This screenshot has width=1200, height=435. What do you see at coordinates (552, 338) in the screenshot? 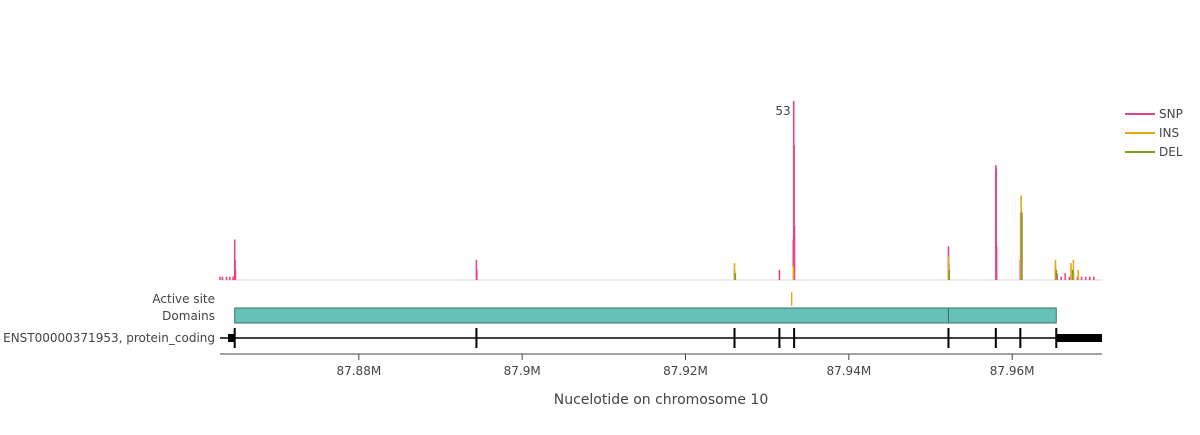
I see `track-2: ENST00000371953, protein_coding` at bounding box center [552, 338].